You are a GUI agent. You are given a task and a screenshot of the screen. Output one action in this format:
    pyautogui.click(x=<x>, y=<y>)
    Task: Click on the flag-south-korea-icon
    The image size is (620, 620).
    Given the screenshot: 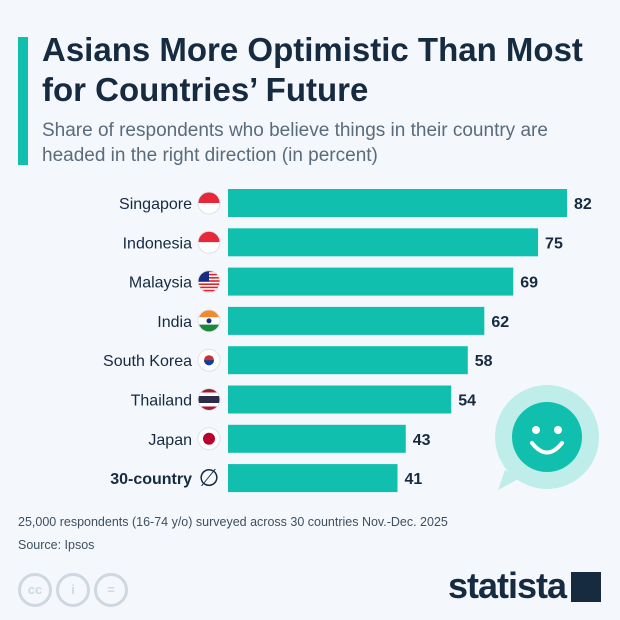 What is the action you would take?
    pyautogui.click(x=209, y=360)
    